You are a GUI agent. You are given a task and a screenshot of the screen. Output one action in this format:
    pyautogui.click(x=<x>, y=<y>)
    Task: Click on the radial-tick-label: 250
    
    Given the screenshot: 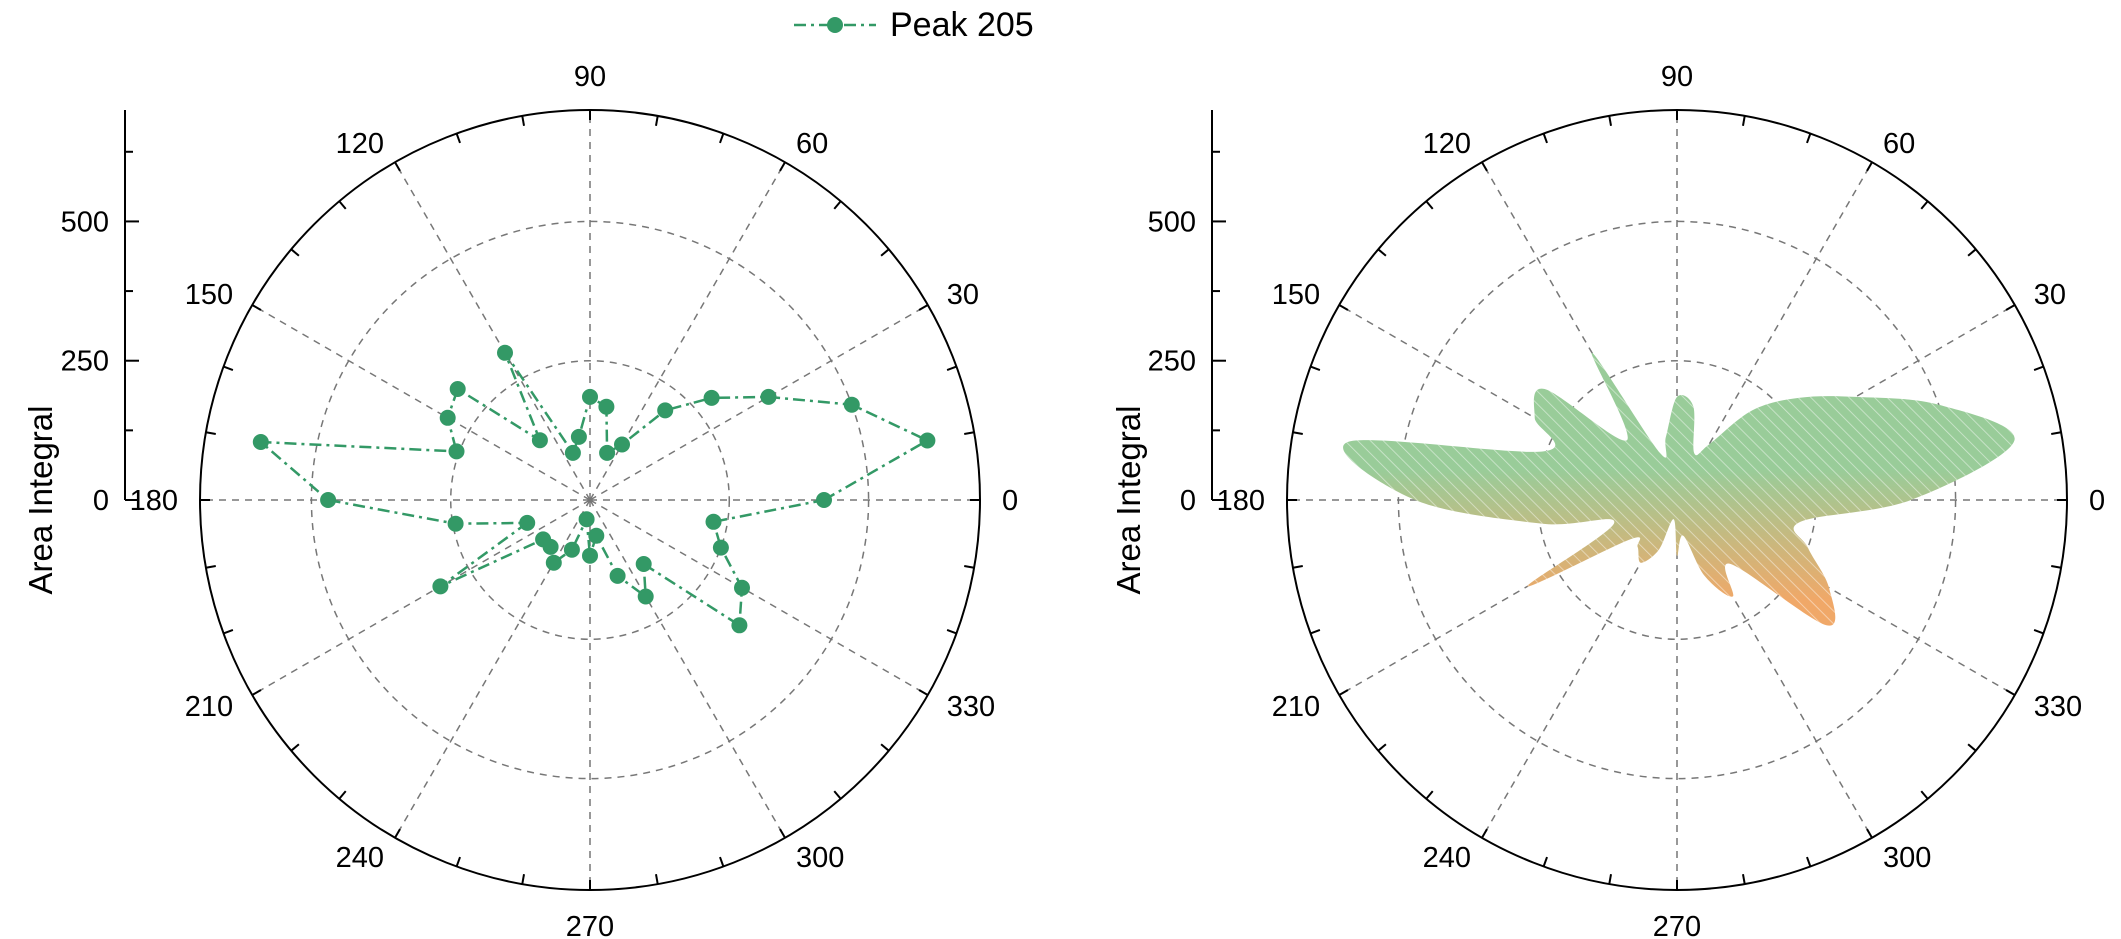 What is the action you would take?
    pyautogui.click(x=1172, y=362)
    